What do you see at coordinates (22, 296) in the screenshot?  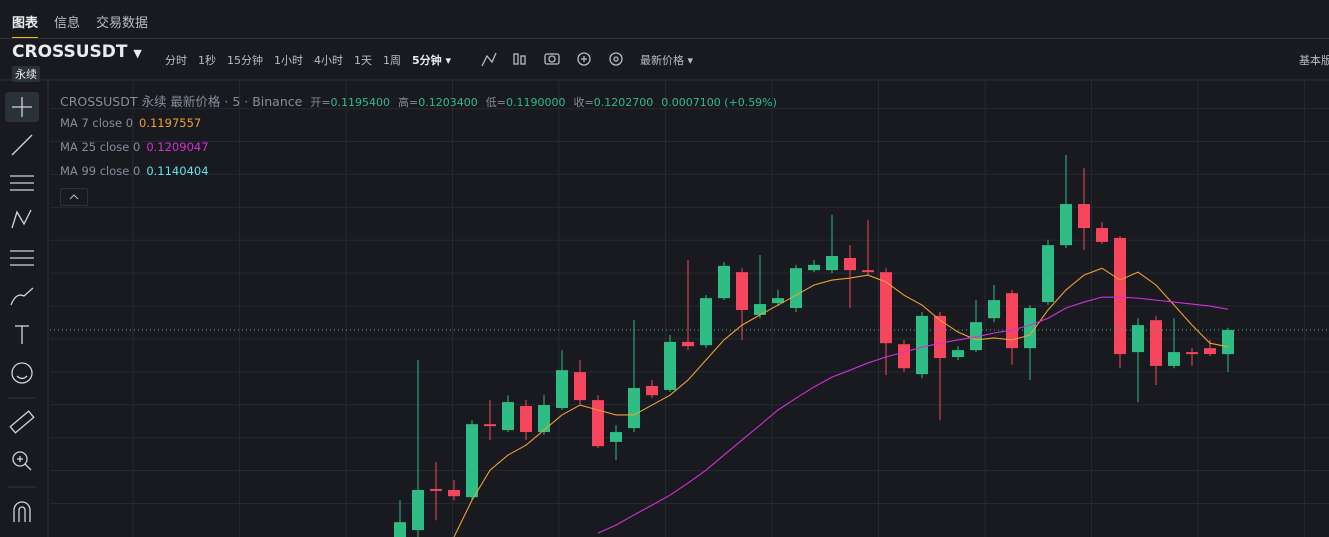 I see `tool-brush` at bounding box center [22, 296].